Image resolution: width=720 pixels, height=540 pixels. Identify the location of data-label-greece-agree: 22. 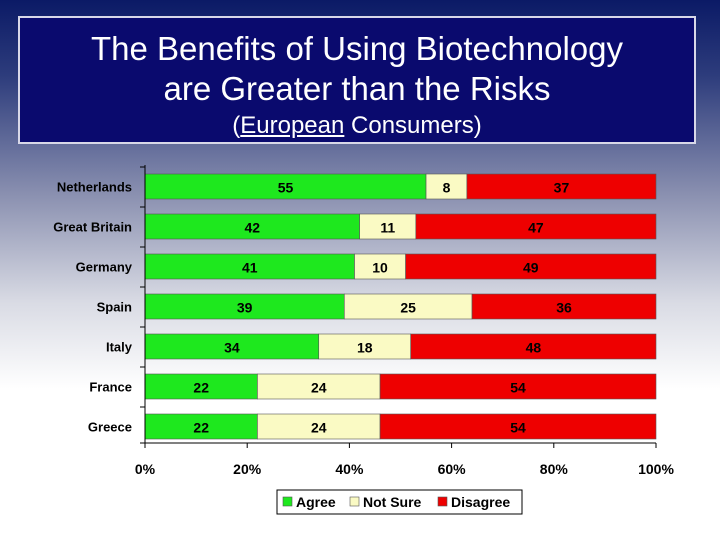
(201, 428).